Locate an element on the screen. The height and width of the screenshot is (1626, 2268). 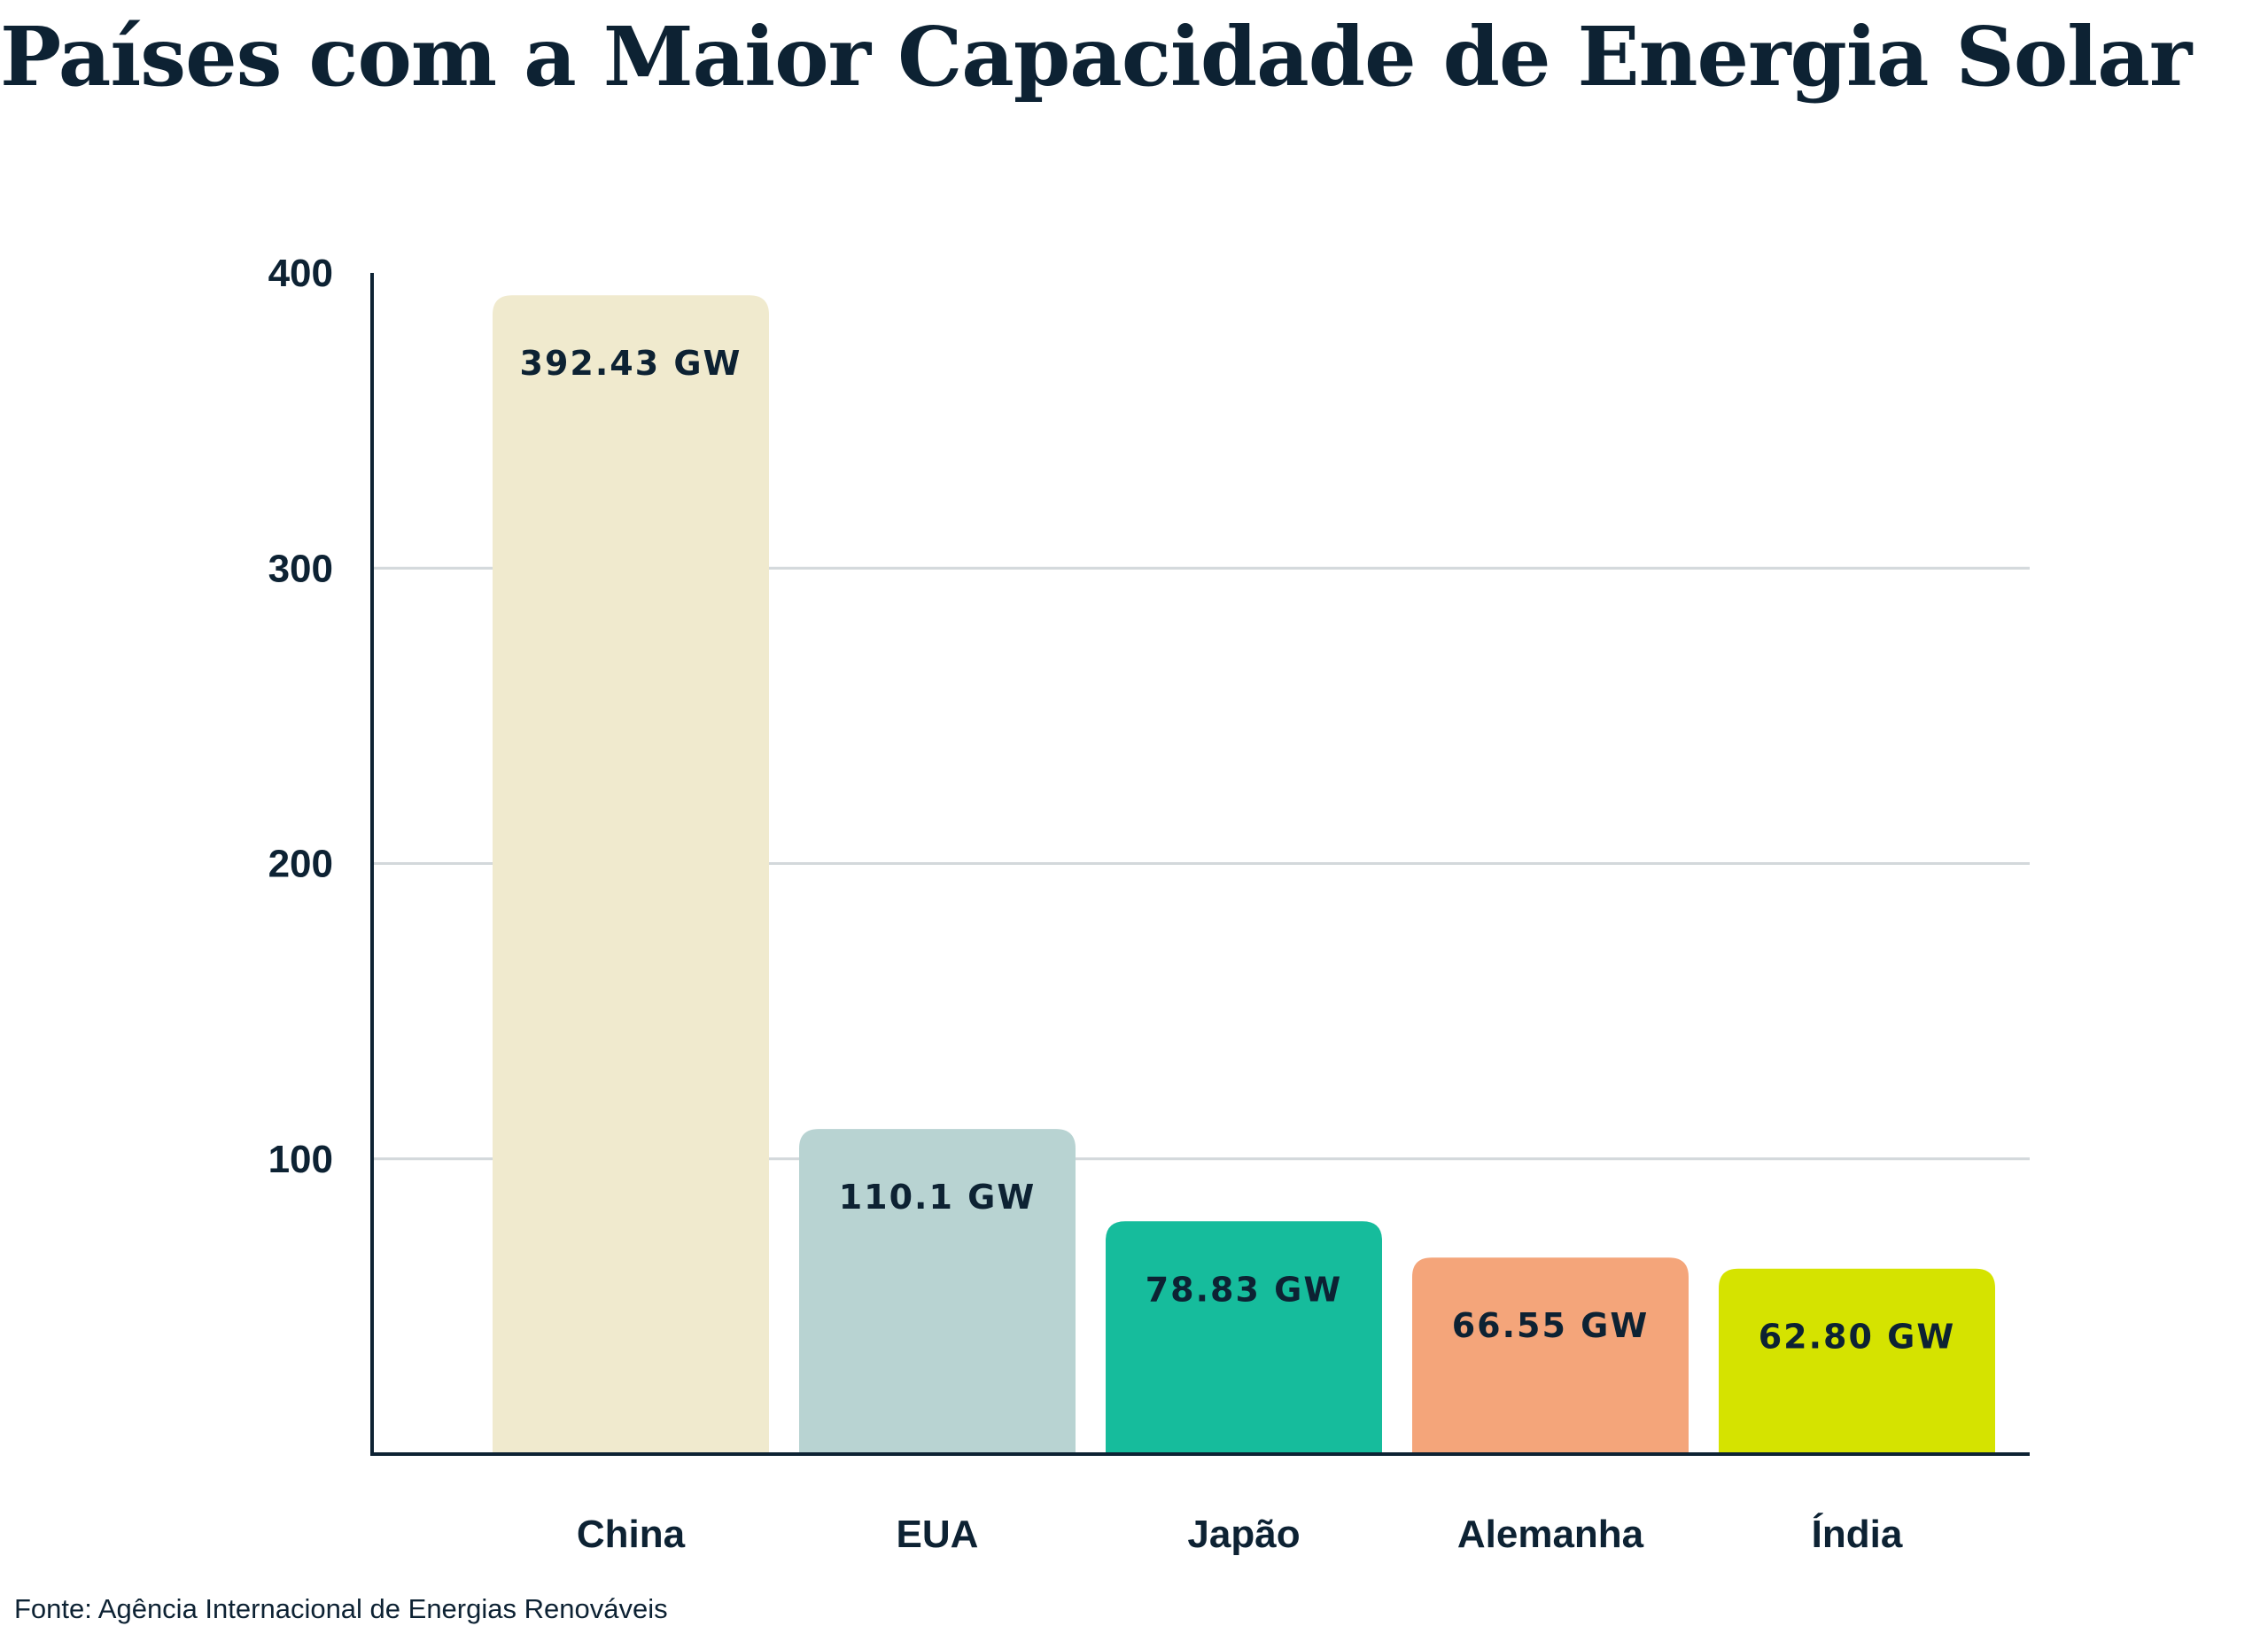
y-tick-label: 200 is located at coordinates (300, 864).